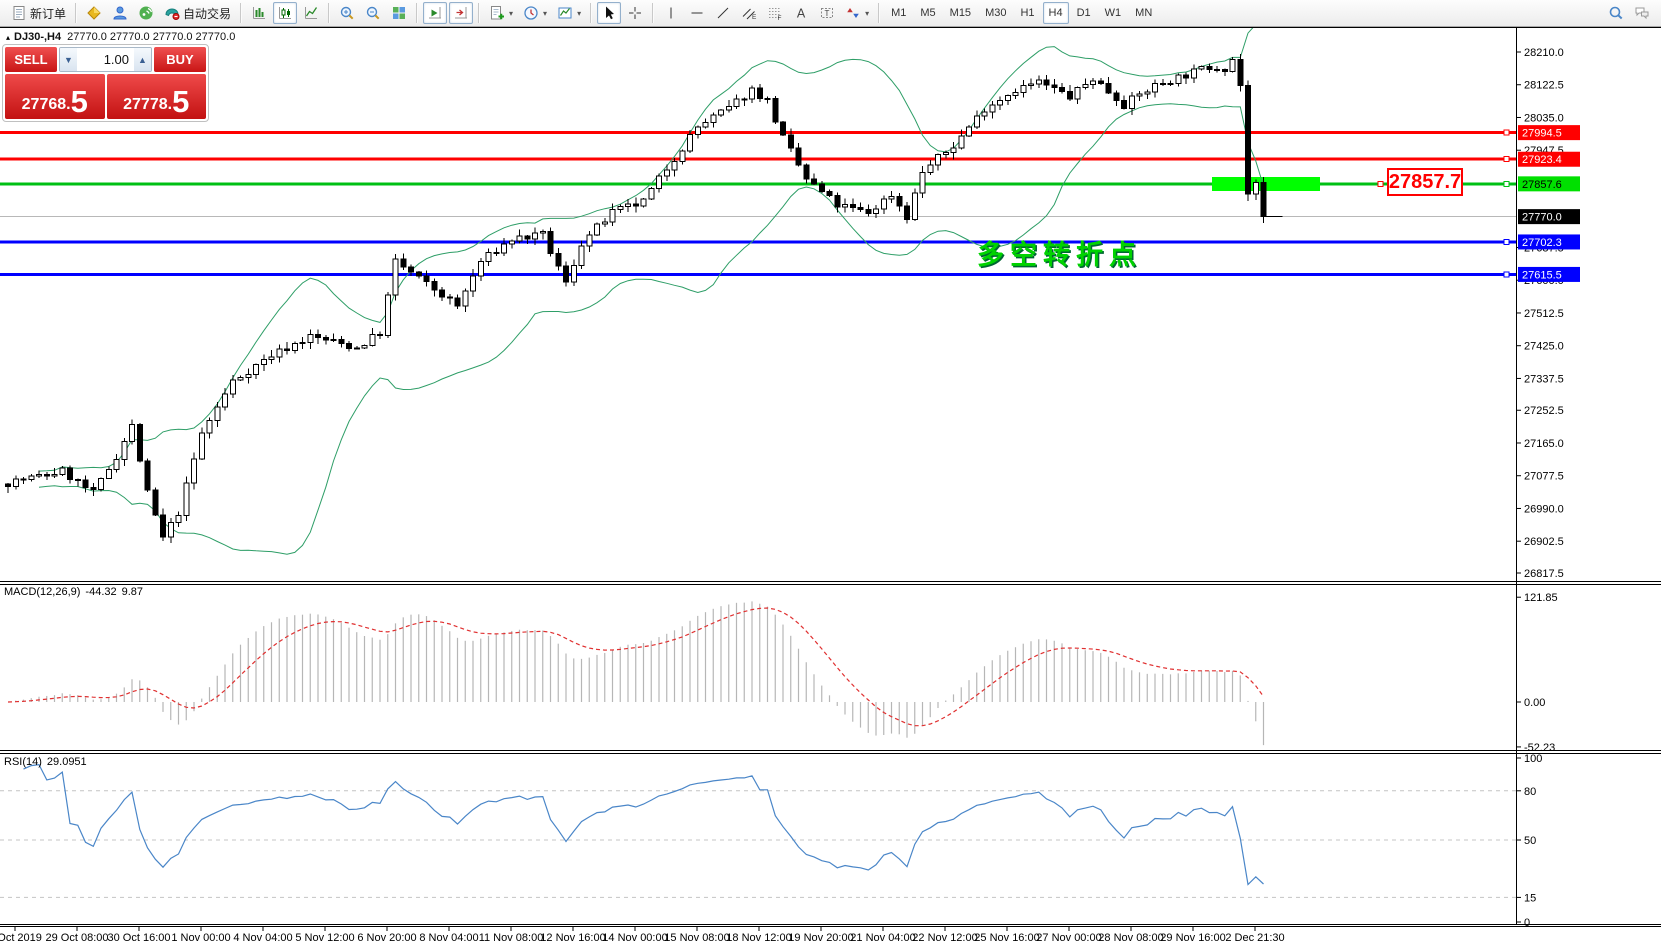 This screenshot has width=1661, height=949. What do you see at coordinates (200, 938) in the screenshot?
I see `time-axis-label: 1 Nov 00:00` at bounding box center [200, 938].